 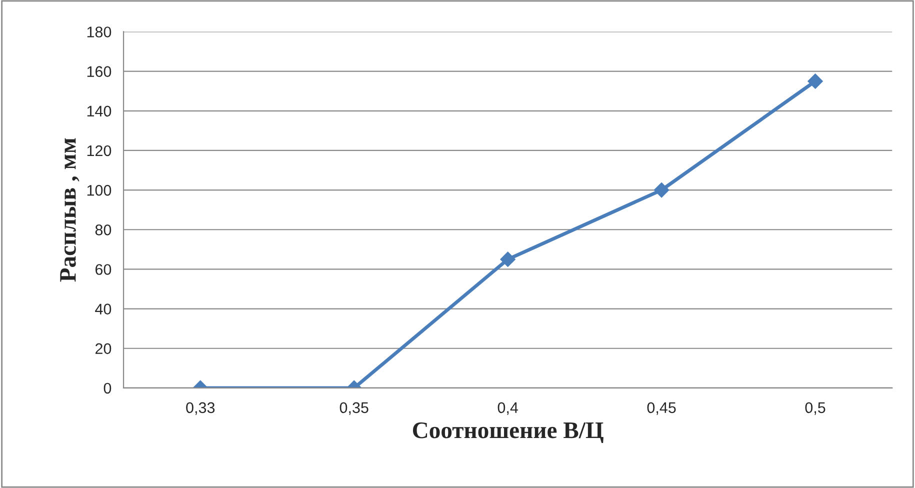 I want to click on y-tick-label: 80, so click(x=103, y=230).